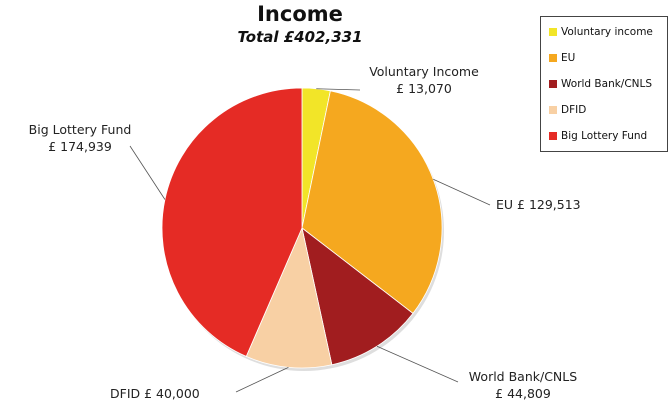 This screenshot has height=408, width=672. Describe the element at coordinates (604, 136) in the screenshot. I see `legend-label: Big Lottery Fund` at that location.